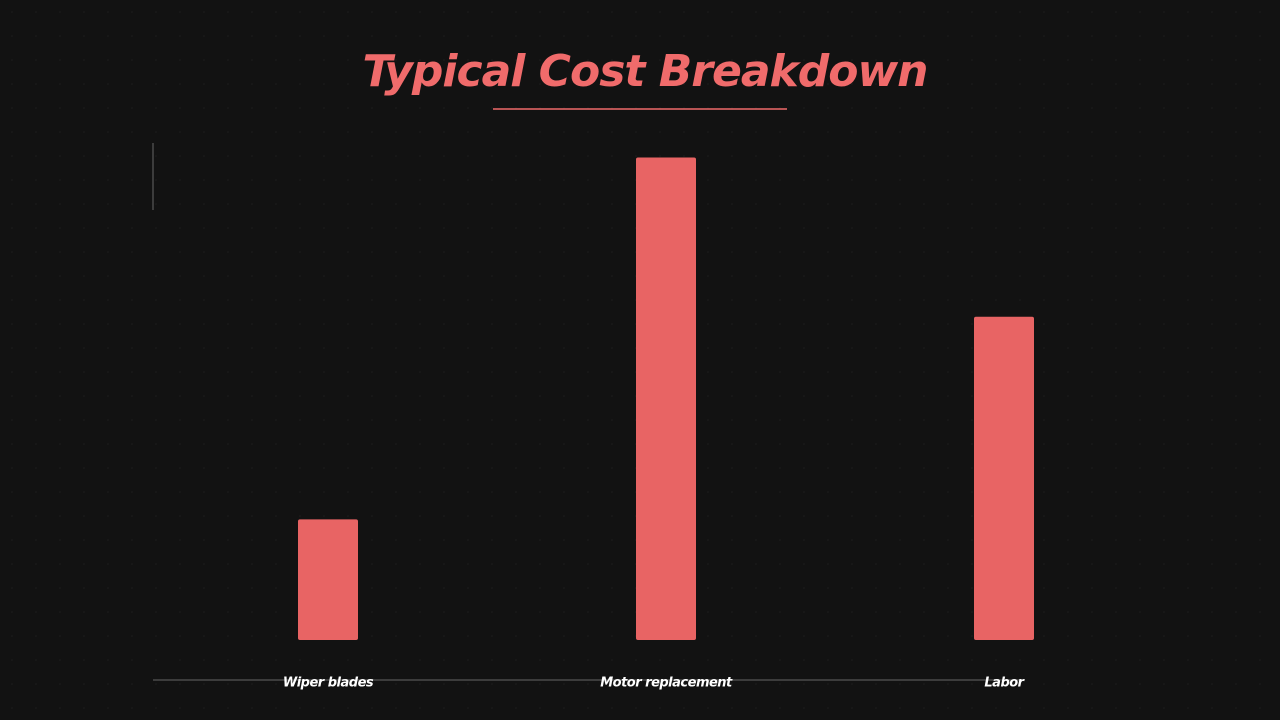 The height and width of the screenshot is (720, 1280). Describe the element at coordinates (328, 683) in the screenshot. I see `x-tick-label: Wiper blades` at that location.